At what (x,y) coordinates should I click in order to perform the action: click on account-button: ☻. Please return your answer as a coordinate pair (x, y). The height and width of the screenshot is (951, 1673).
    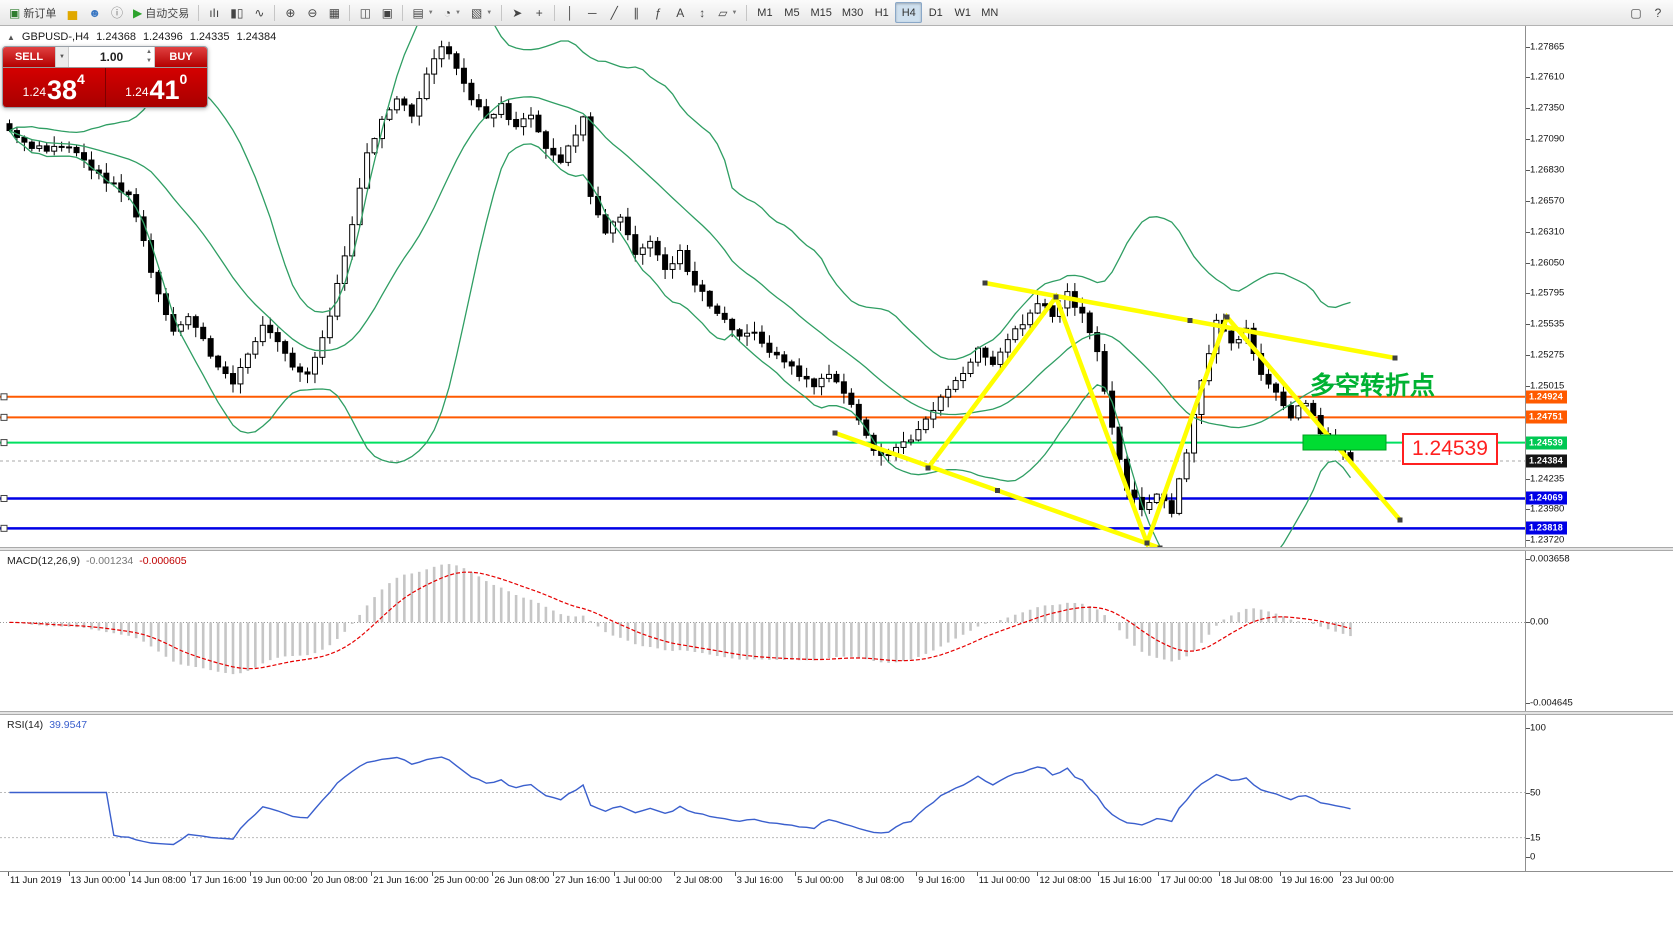
    Looking at the image, I should click on (94, 12).